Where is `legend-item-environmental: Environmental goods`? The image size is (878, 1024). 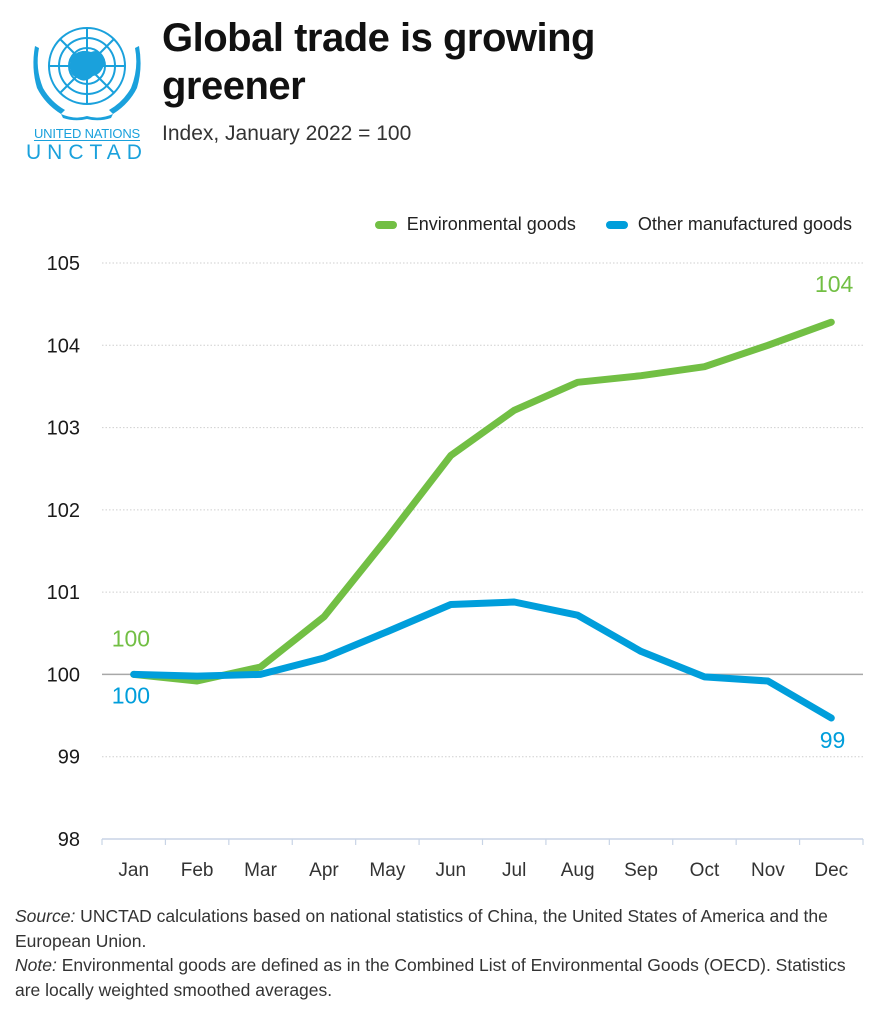
legend-item-environmental: Environmental goods is located at coordinates (475, 224).